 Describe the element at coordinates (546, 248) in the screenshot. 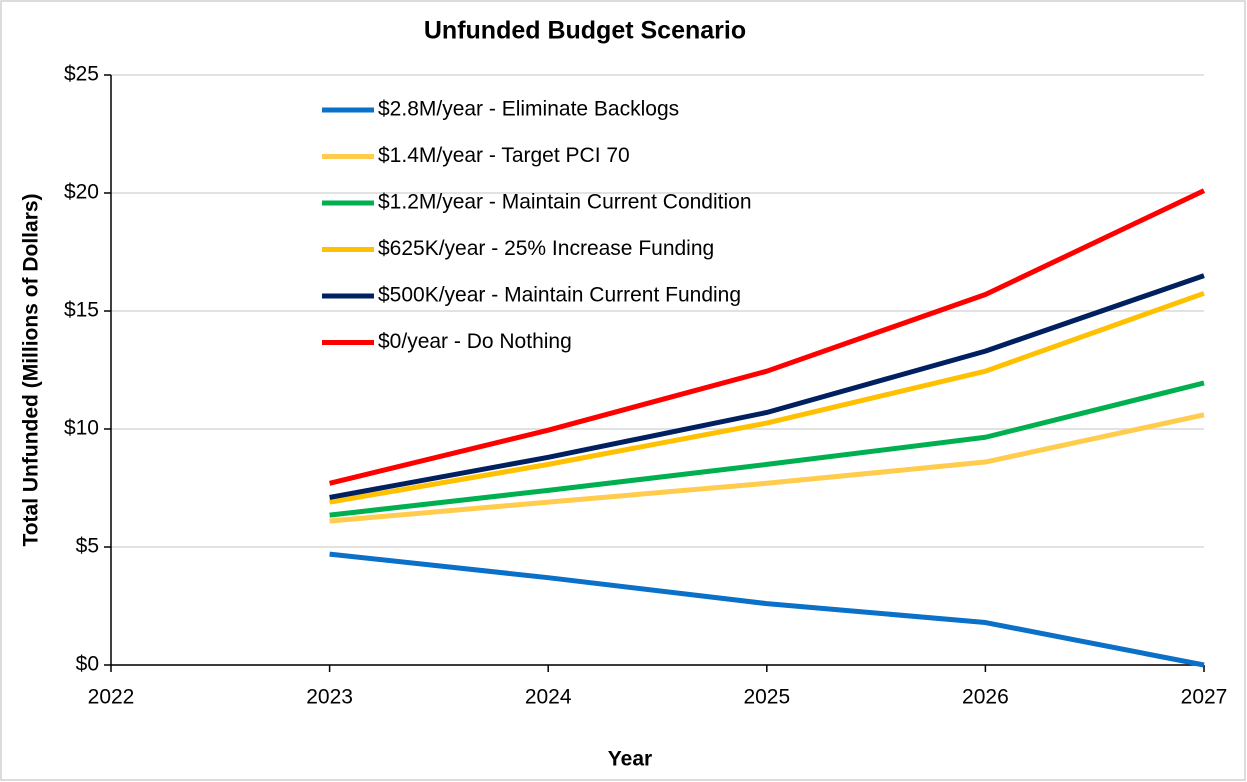

I see `legend-label: $625K/year - 25% Increase Funding` at that location.